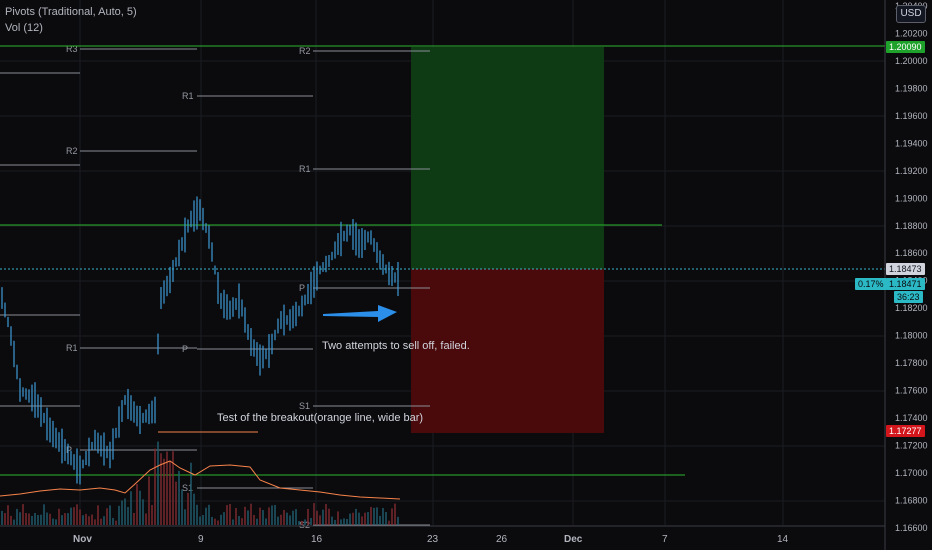 The height and width of the screenshot is (550, 932). What do you see at coordinates (905, 431) in the screenshot?
I see `price-tag-stop: 1.17277` at bounding box center [905, 431].